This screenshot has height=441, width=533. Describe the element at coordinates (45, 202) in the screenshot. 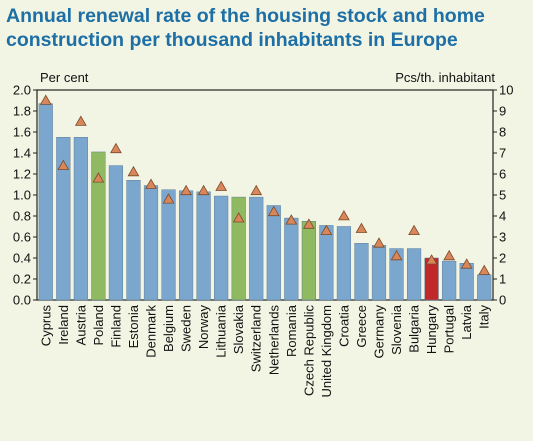

I see `bar-cyprus` at that location.